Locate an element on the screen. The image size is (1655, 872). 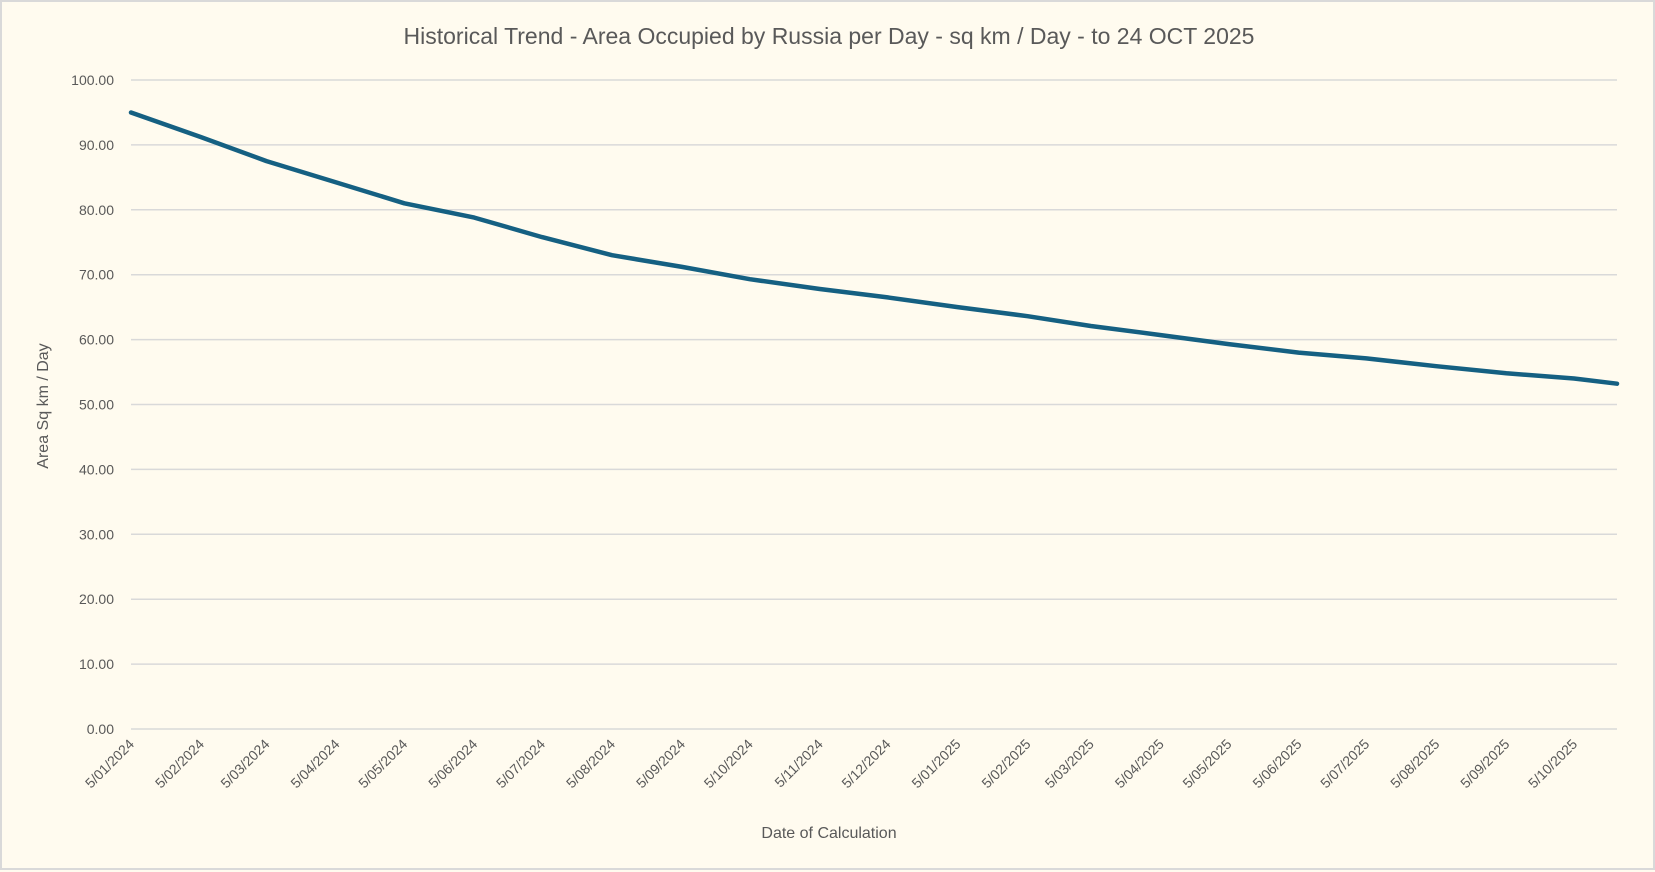
x-tick-label: 5/03/2025 is located at coordinates (1070, 764).